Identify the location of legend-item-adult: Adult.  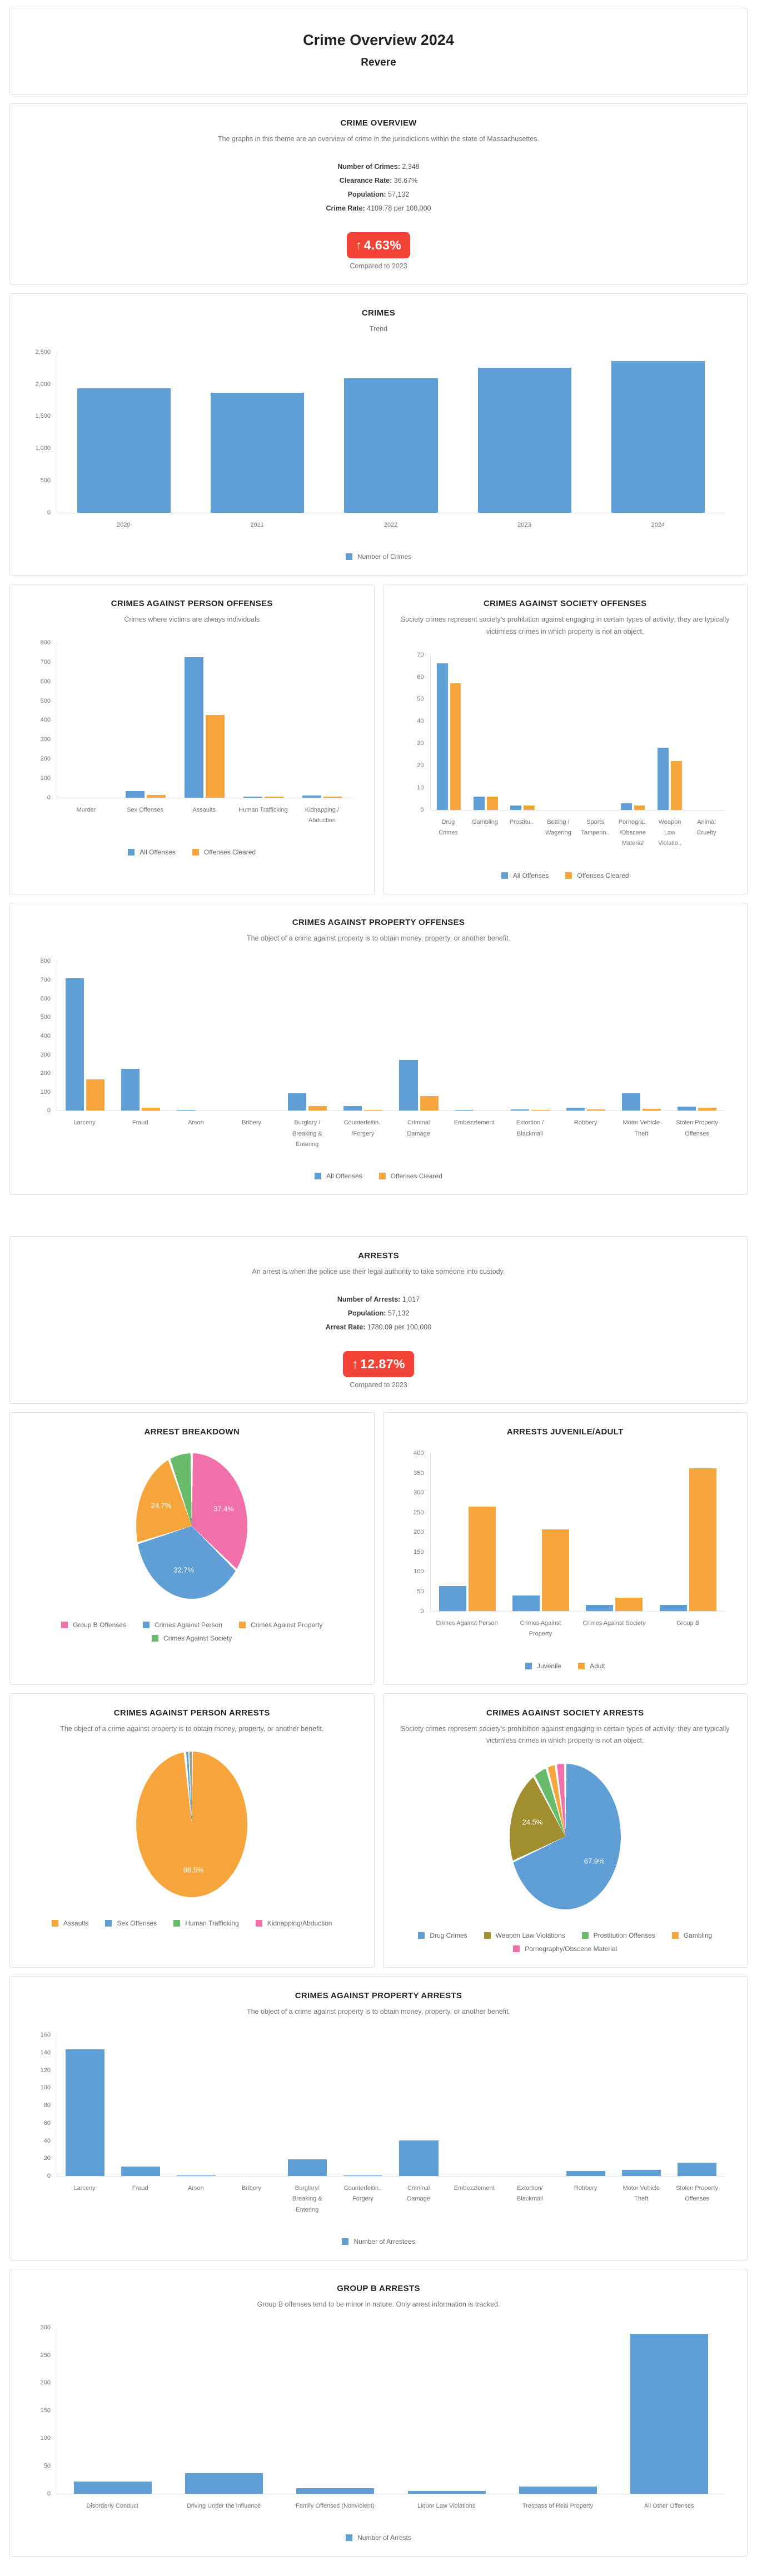
(591, 1666).